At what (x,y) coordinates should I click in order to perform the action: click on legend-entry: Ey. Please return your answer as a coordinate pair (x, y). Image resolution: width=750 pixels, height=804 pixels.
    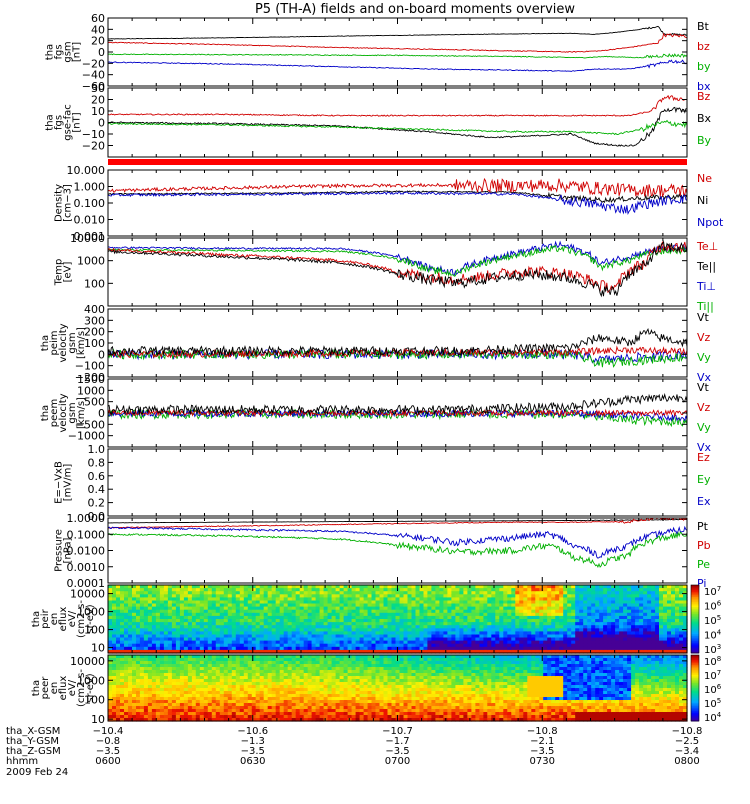
    Looking at the image, I should click on (704, 479).